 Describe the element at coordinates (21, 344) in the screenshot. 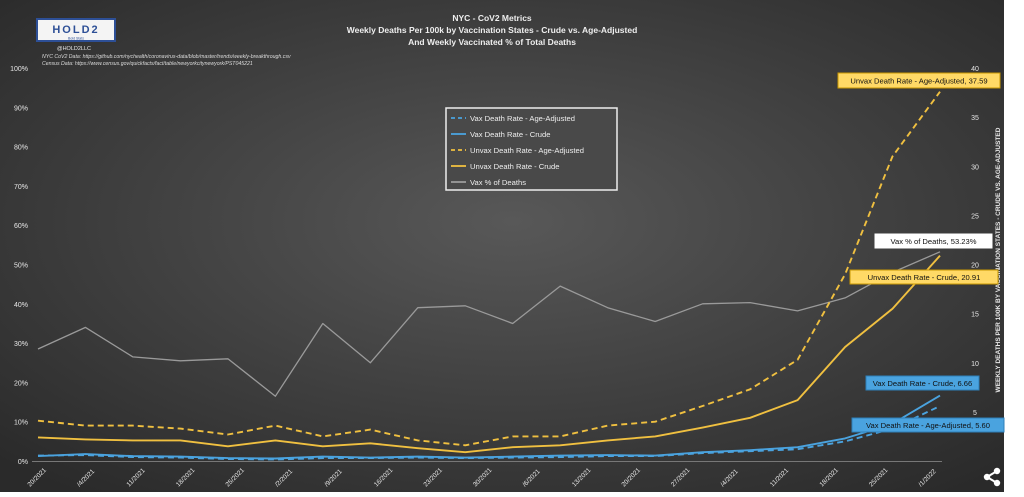

I see `y-left-tick-label: 30%` at that location.